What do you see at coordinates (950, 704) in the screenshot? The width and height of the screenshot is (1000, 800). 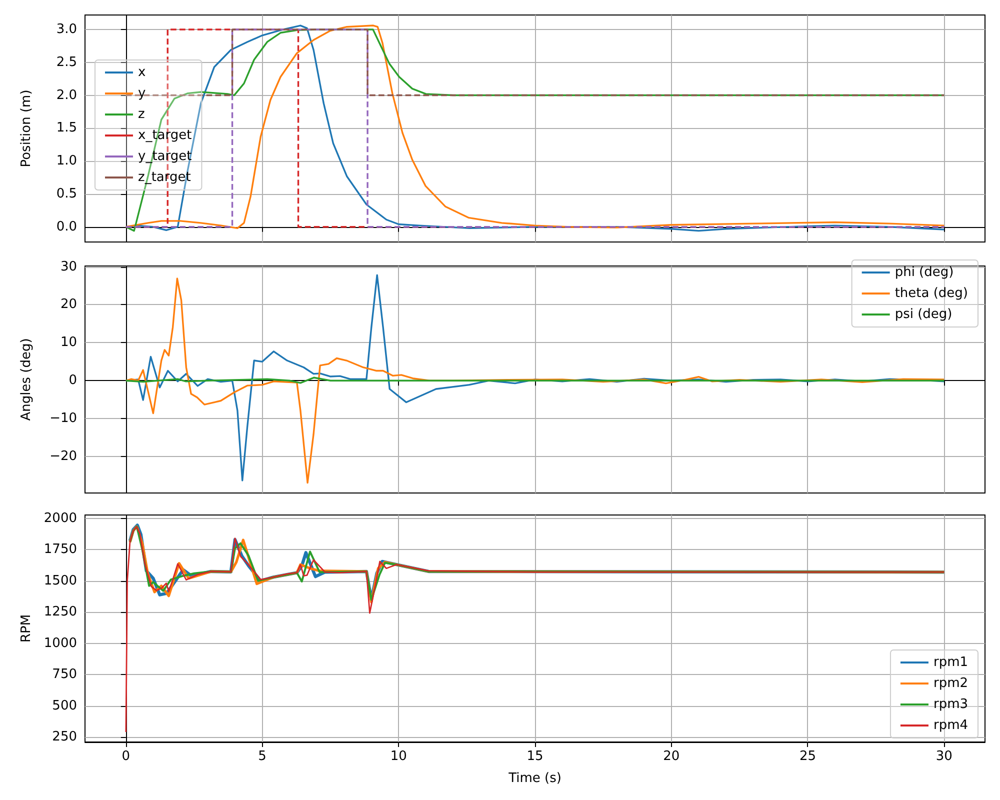 I see `legend-label: rpm3` at bounding box center [950, 704].